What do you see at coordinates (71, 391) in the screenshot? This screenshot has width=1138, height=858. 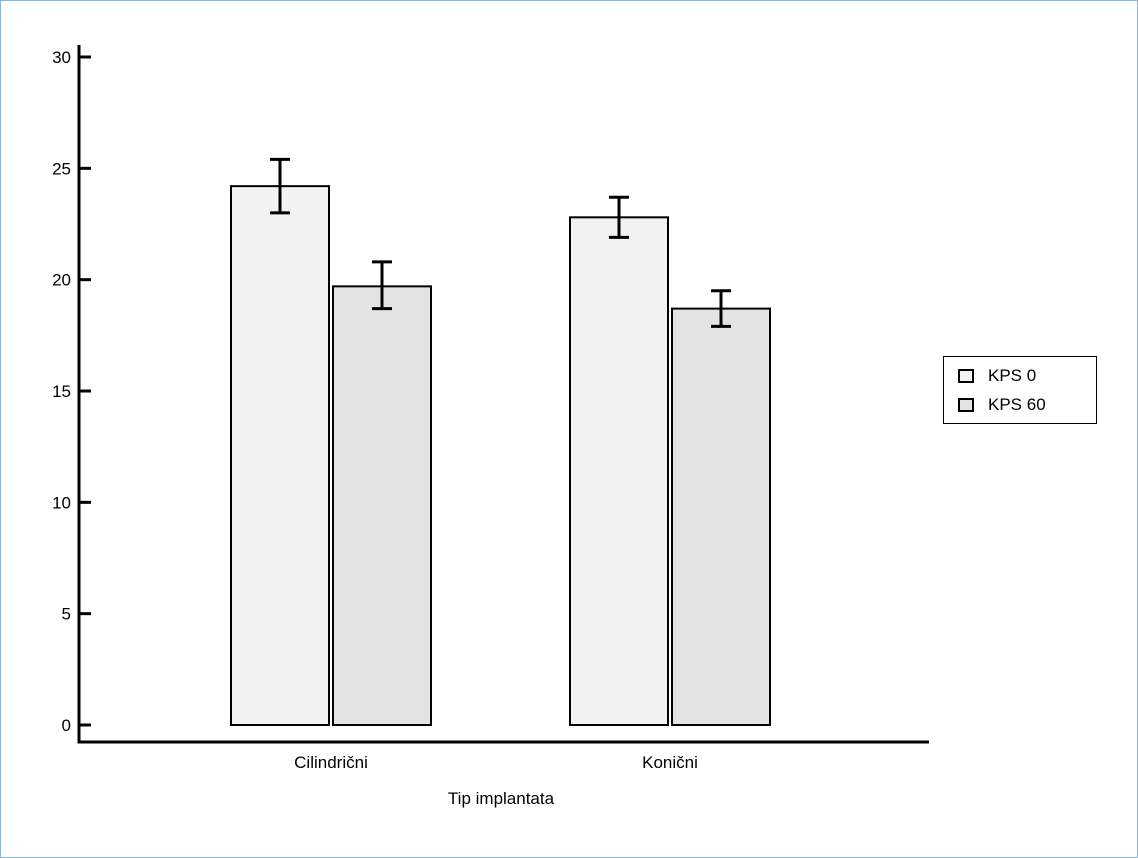 I see `y-axis-ticks: 0 5 10 15 20 25 30` at bounding box center [71, 391].